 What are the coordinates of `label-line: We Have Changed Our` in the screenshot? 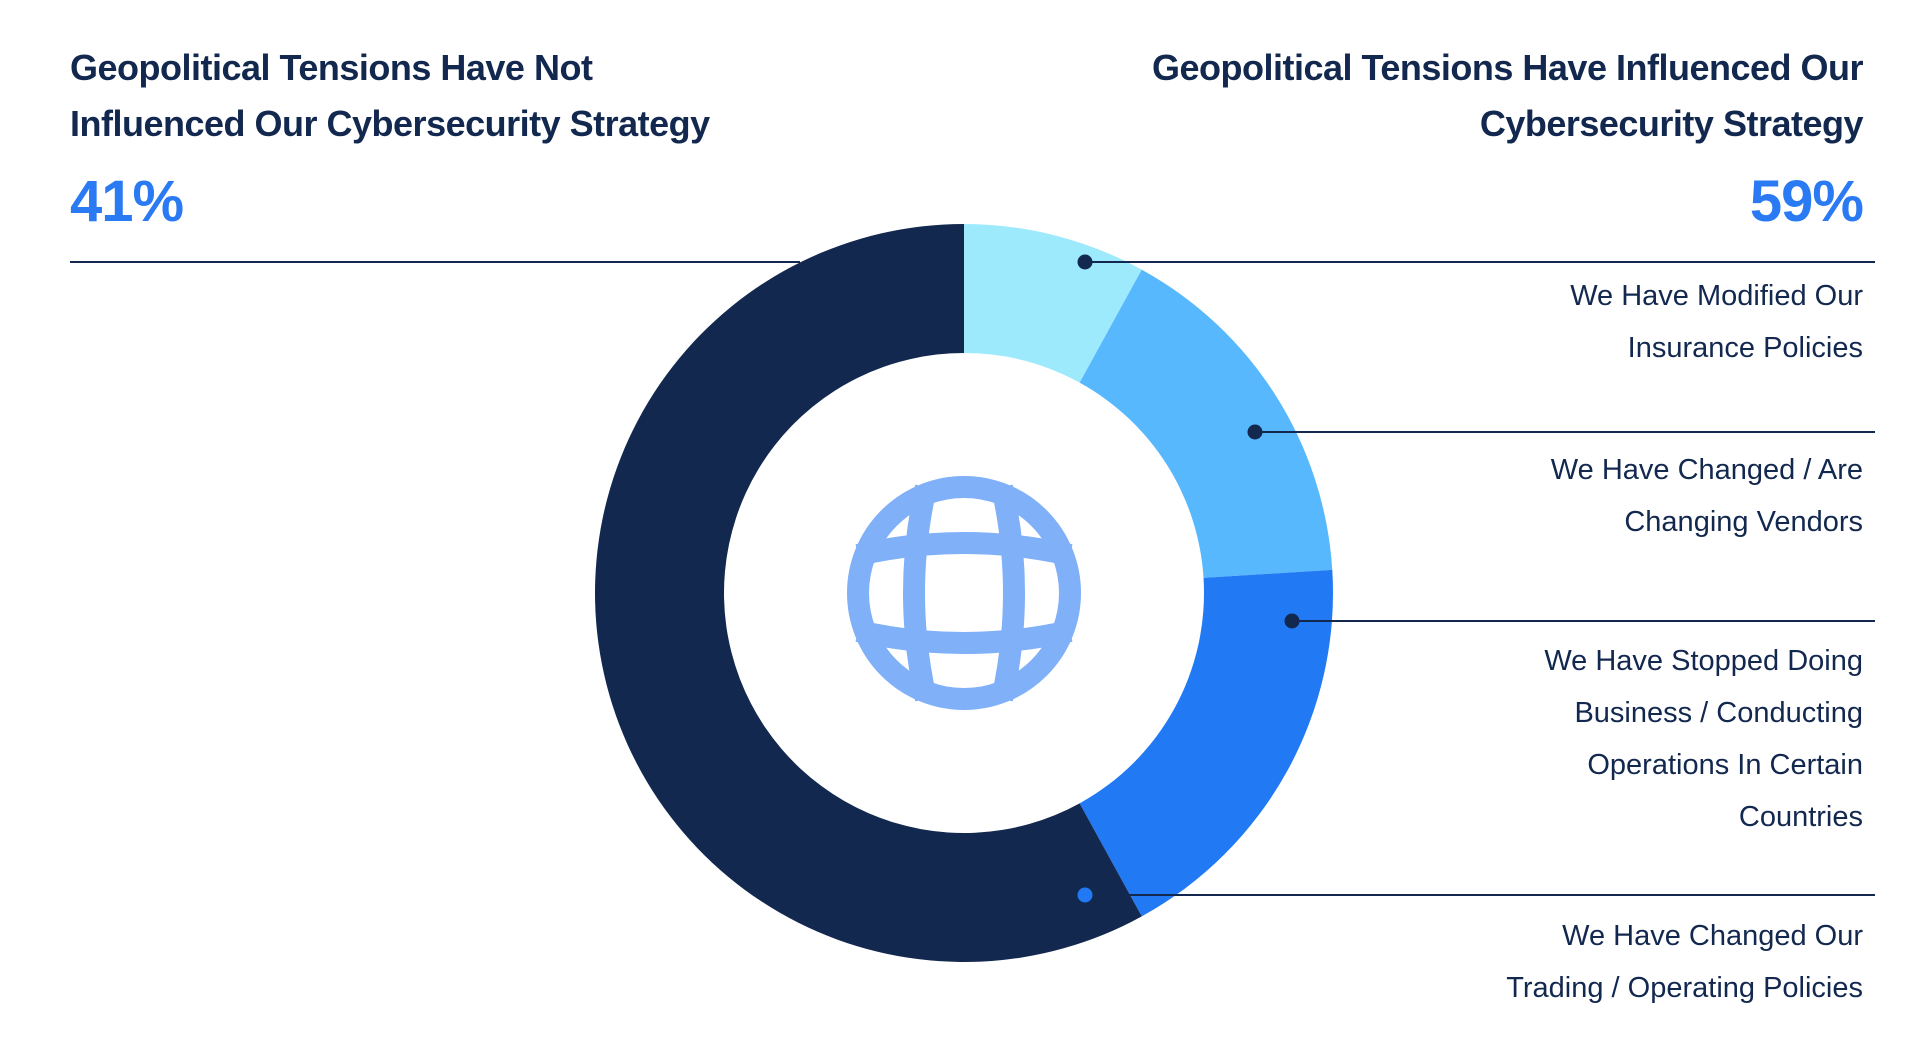 It's located at (1712, 936).